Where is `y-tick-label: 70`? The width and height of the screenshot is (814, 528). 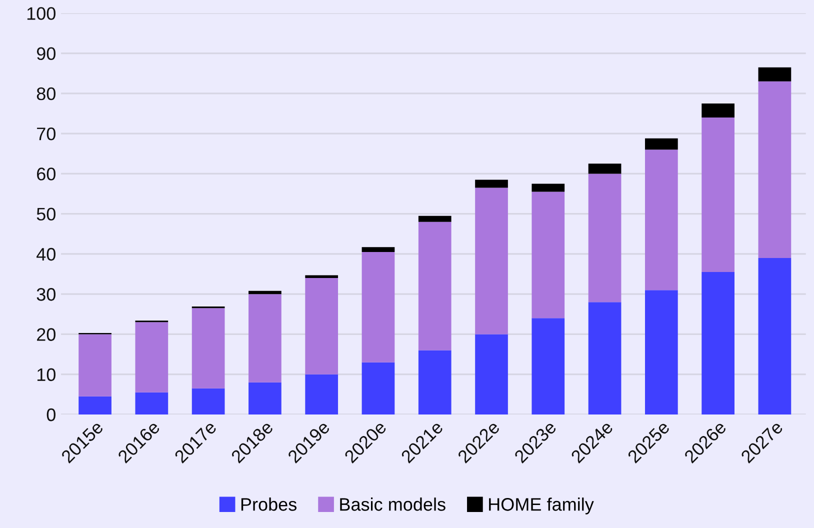 y-tick-label: 70 is located at coordinates (46, 134).